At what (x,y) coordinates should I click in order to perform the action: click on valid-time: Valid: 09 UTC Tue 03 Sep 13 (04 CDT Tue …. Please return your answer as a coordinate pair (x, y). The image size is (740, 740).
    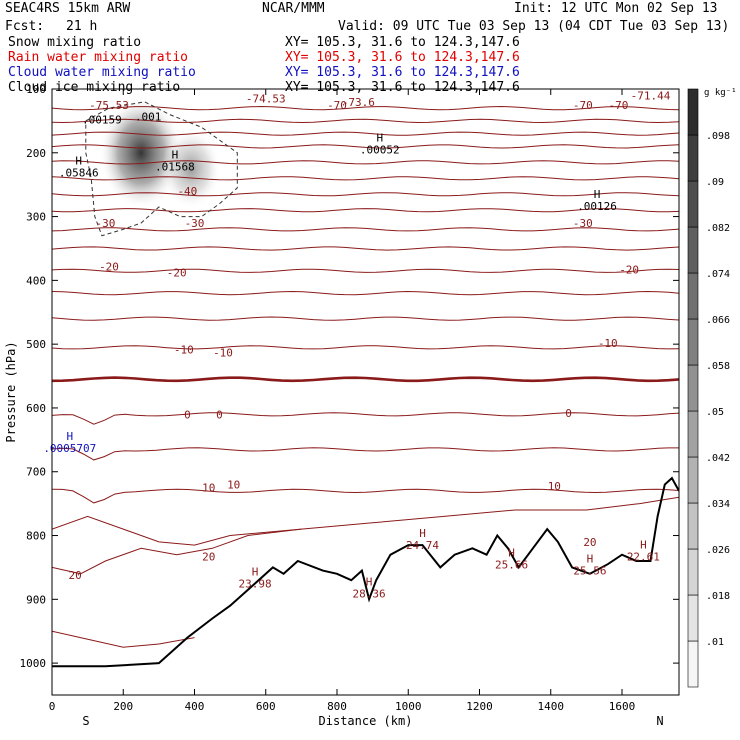
    Looking at the image, I should click on (534, 26).